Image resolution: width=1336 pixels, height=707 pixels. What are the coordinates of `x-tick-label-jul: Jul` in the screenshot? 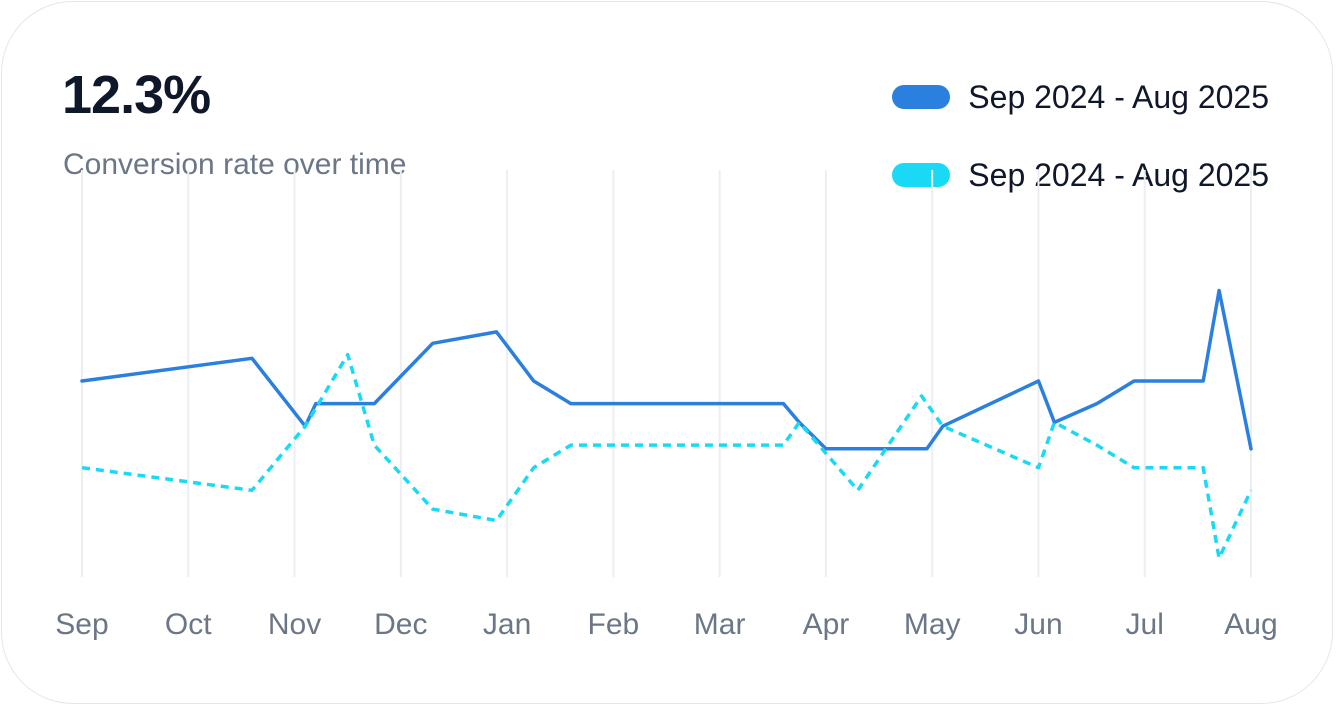 It's located at (1145, 624).